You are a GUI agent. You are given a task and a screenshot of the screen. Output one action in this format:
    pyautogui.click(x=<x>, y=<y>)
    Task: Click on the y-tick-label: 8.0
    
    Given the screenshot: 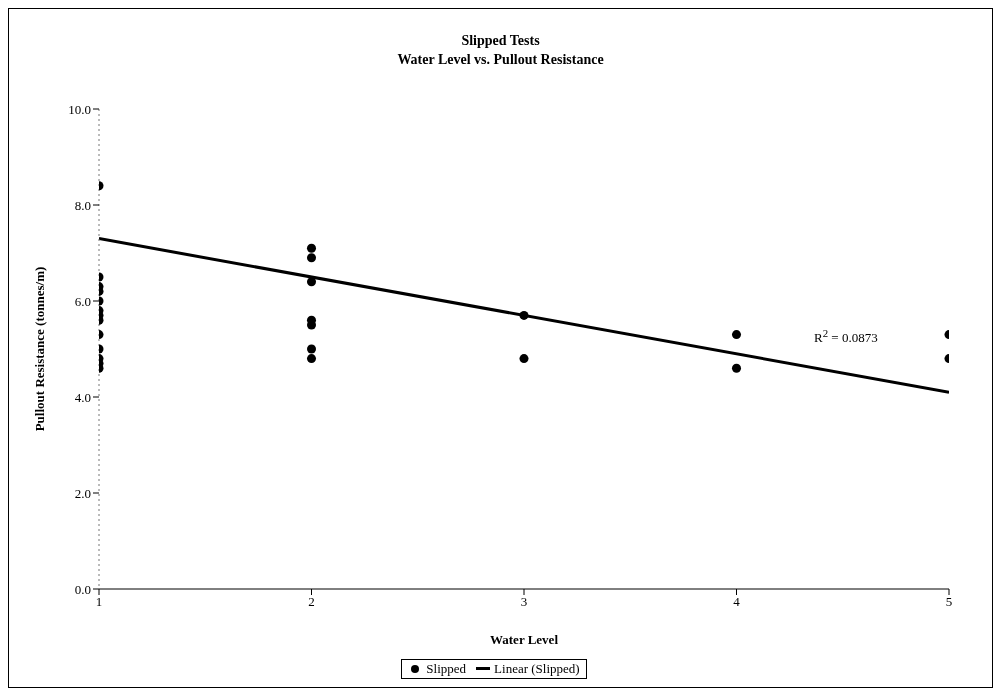 What is the action you would take?
    pyautogui.click(x=82, y=205)
    